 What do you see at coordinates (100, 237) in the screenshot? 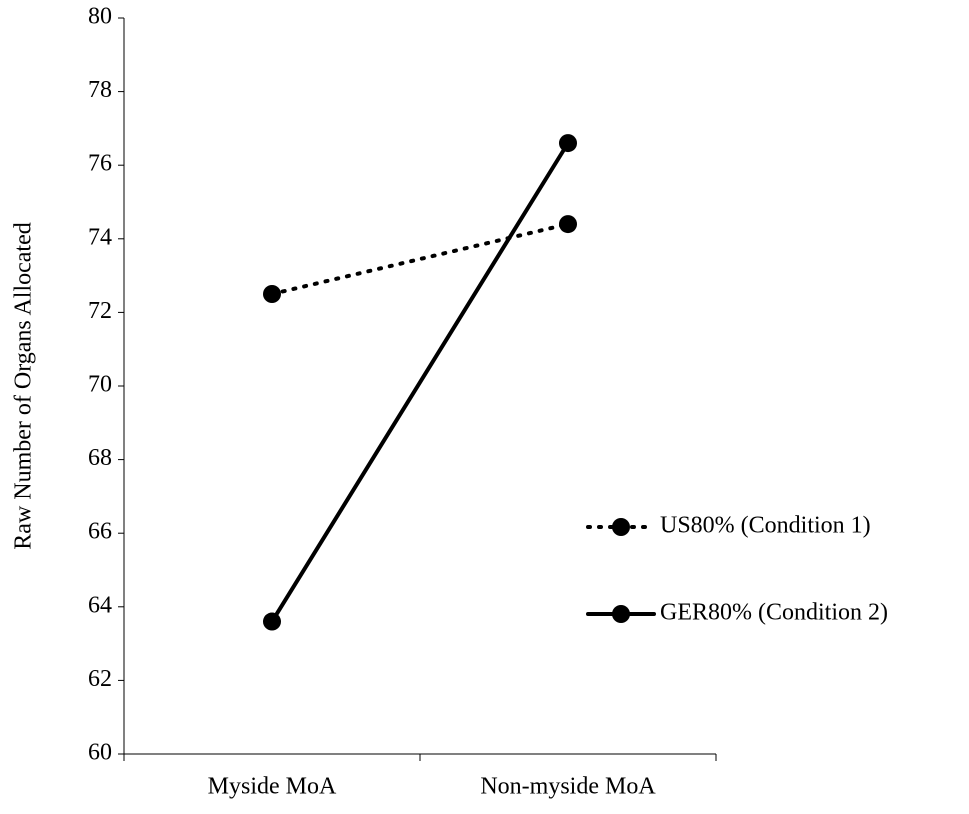
I see `y-tick-label: 74` at bounding box center [100, 237].